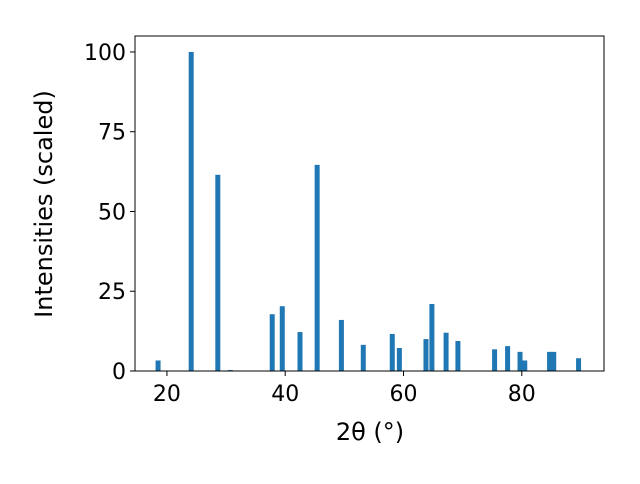 The height and width of the screenshot is (484, 640). What do you see at coordinates (522, 394) in the screenshot?
I see `x-tick-label: 80` at bounding box center [522, 394].